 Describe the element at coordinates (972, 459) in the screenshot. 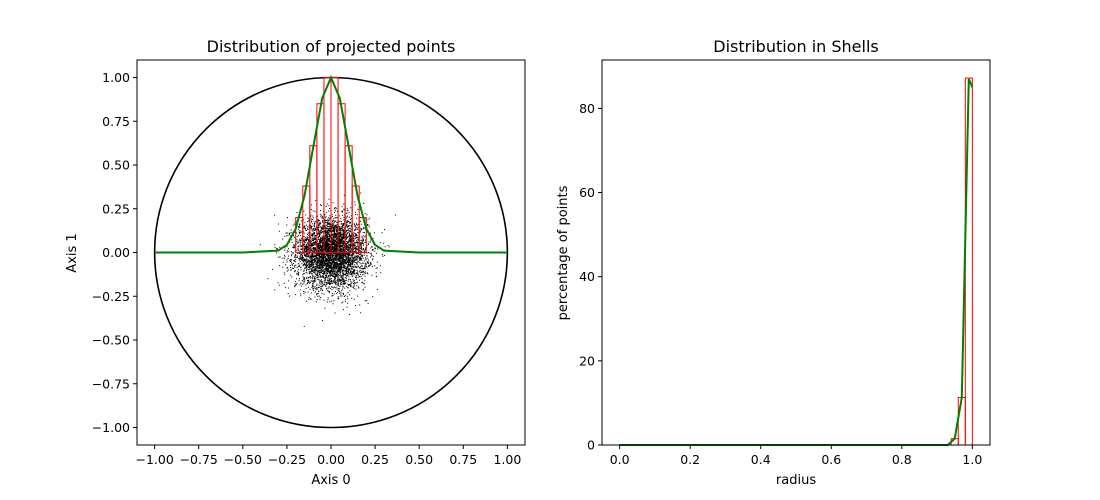

I see `x-tick-label: 1.0` at that location.